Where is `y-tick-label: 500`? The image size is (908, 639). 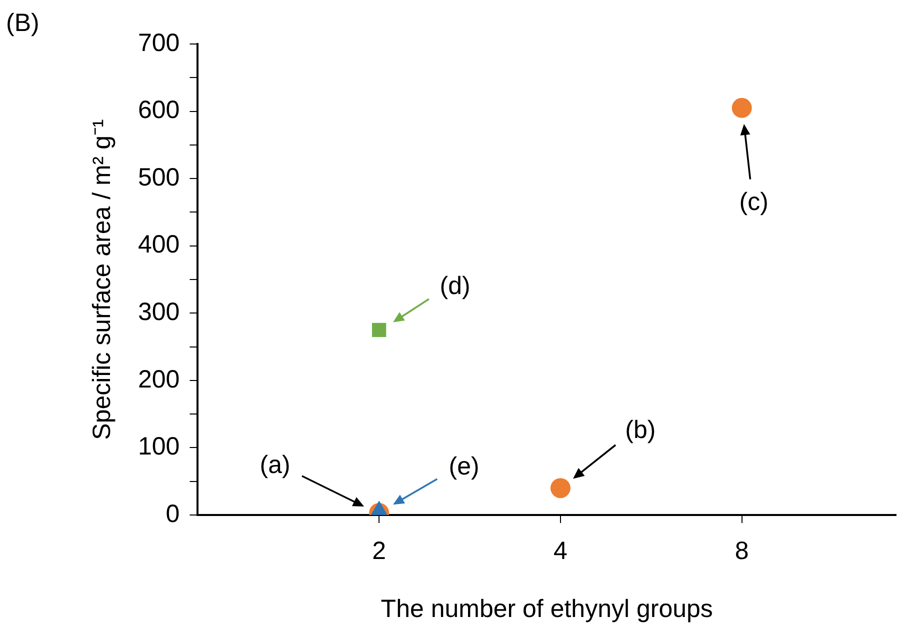 y-tick-label: 500 is located at coordinates (159, 177).